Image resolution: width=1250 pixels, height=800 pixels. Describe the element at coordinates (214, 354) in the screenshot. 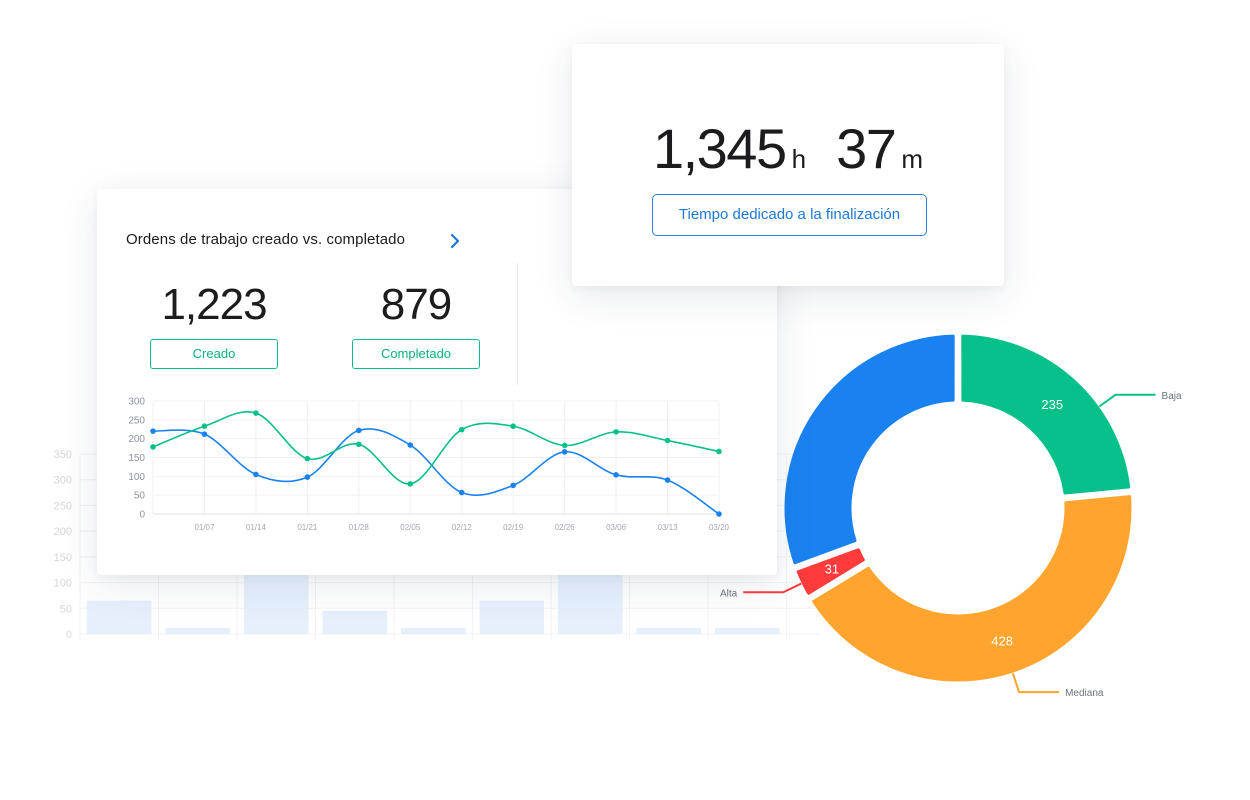

I see `created-button: Creado` at that location.